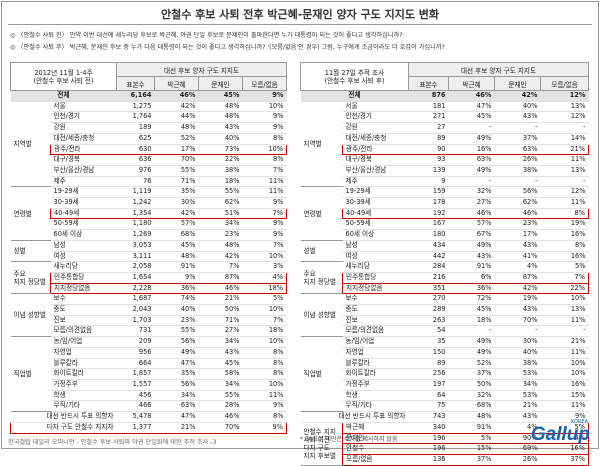  I want to click on table-row: 이념 성향별 보수 270 72% 19% 10%, so click(444, 315).